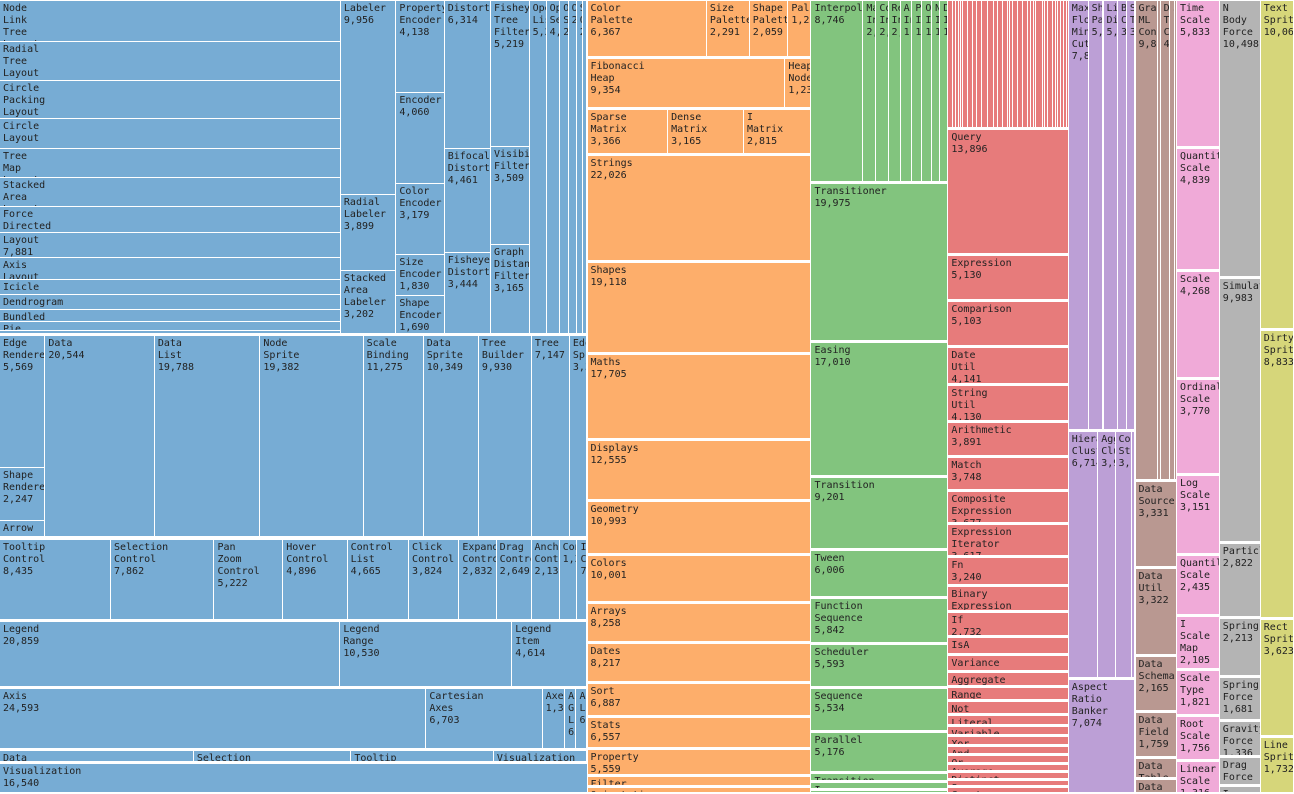  I want to click on cell-name: Edge Sprite, so click(579, 349).